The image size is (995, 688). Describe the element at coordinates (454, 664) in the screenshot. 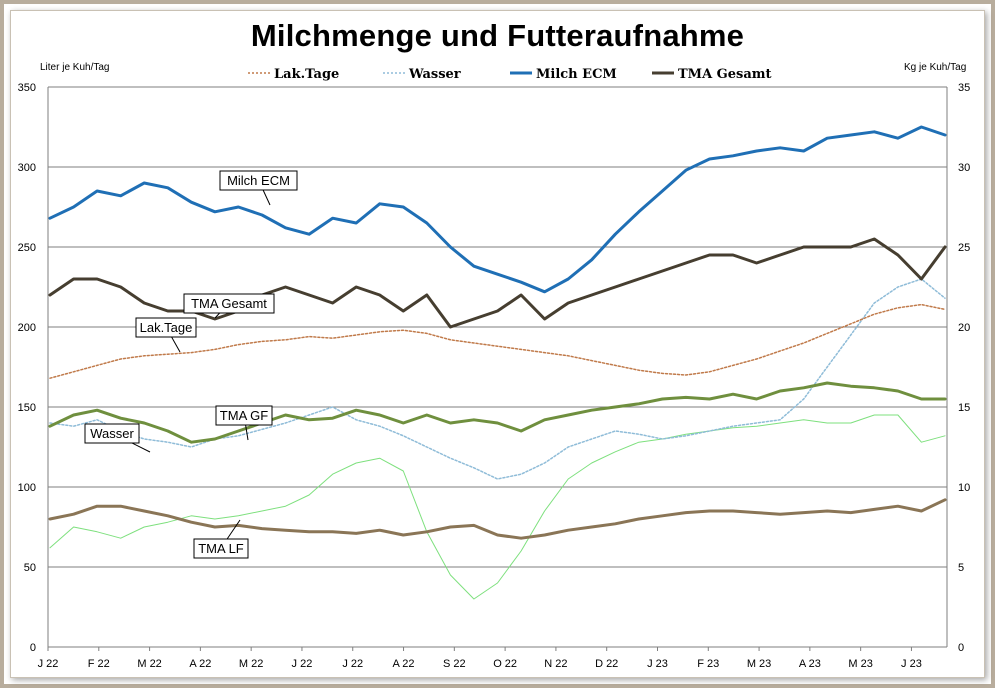

I see `x-tick-label: S 22` at that location.